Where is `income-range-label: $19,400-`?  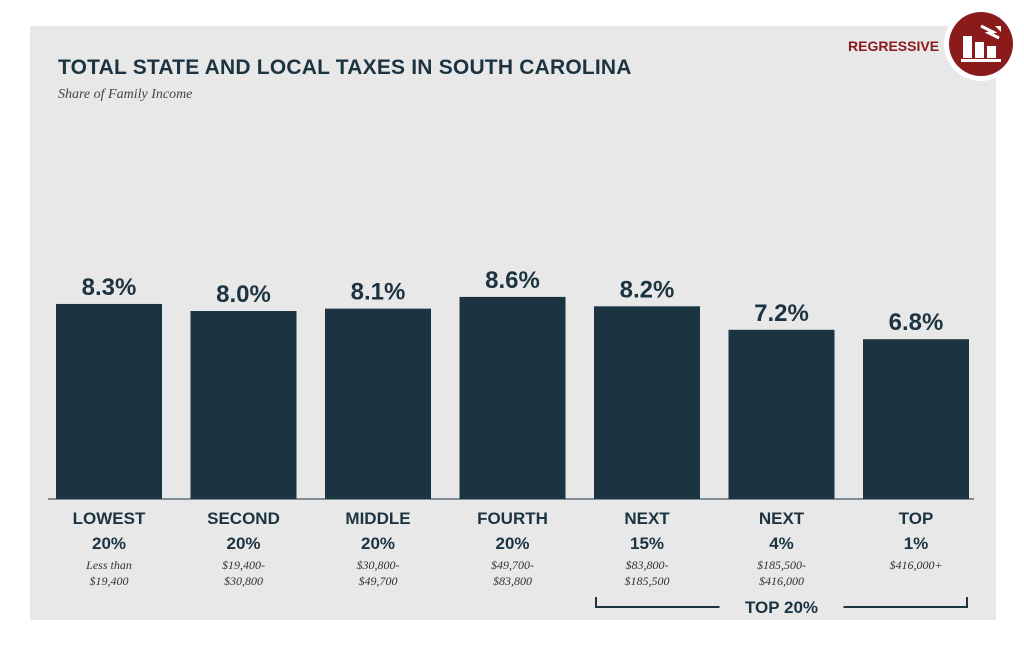
income-range-label: $19,400- is located at coordinates (243, 565).